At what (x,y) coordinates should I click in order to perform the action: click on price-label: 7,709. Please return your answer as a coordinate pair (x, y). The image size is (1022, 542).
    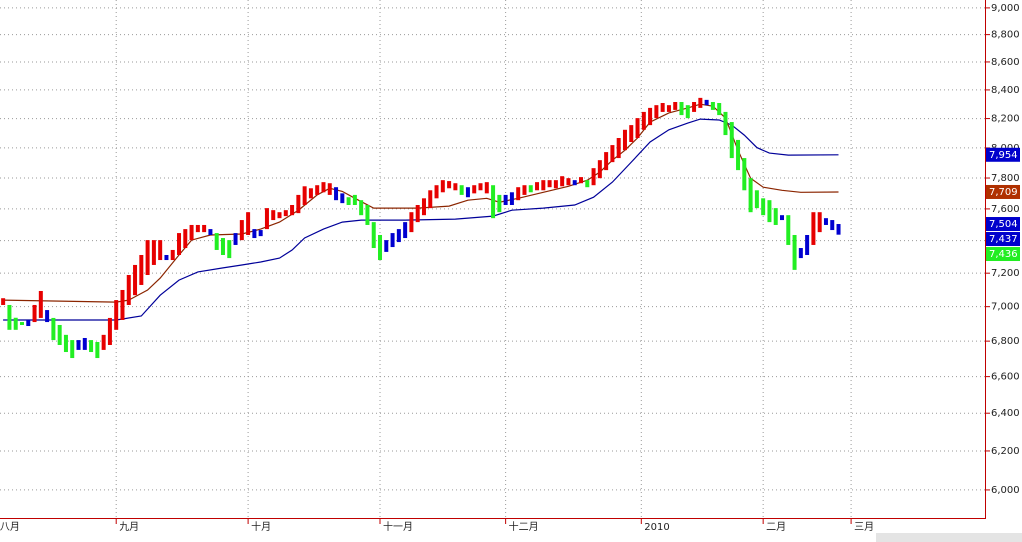
    Looking at the image, I should click on (1003, 192).